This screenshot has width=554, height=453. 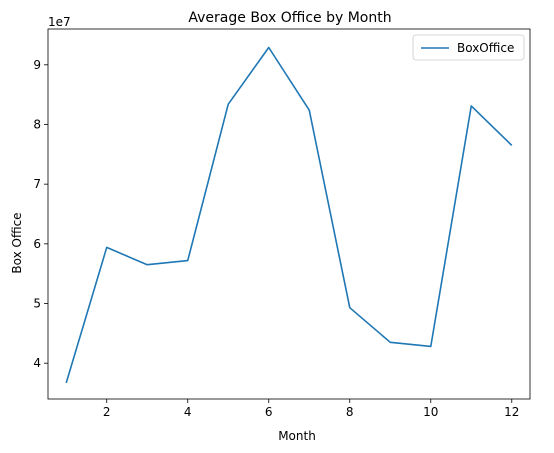 What do you see at coordinates (297, 436) in the screenshot?
I see `x-axis-label: Month` at bounding box center [297, 436].